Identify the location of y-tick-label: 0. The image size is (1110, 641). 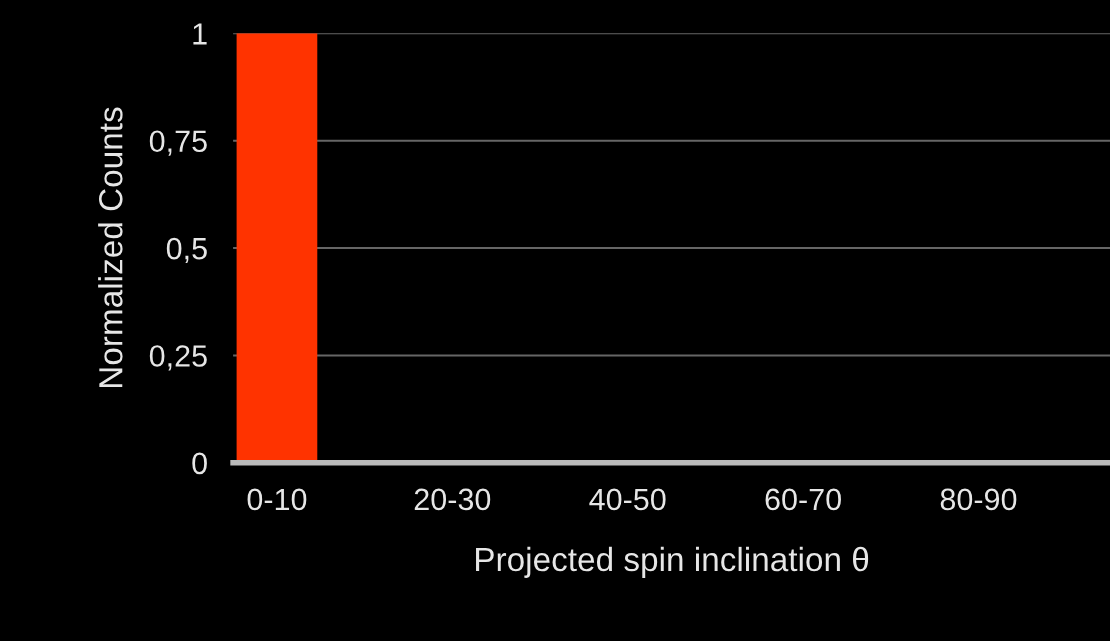
(199, 463).